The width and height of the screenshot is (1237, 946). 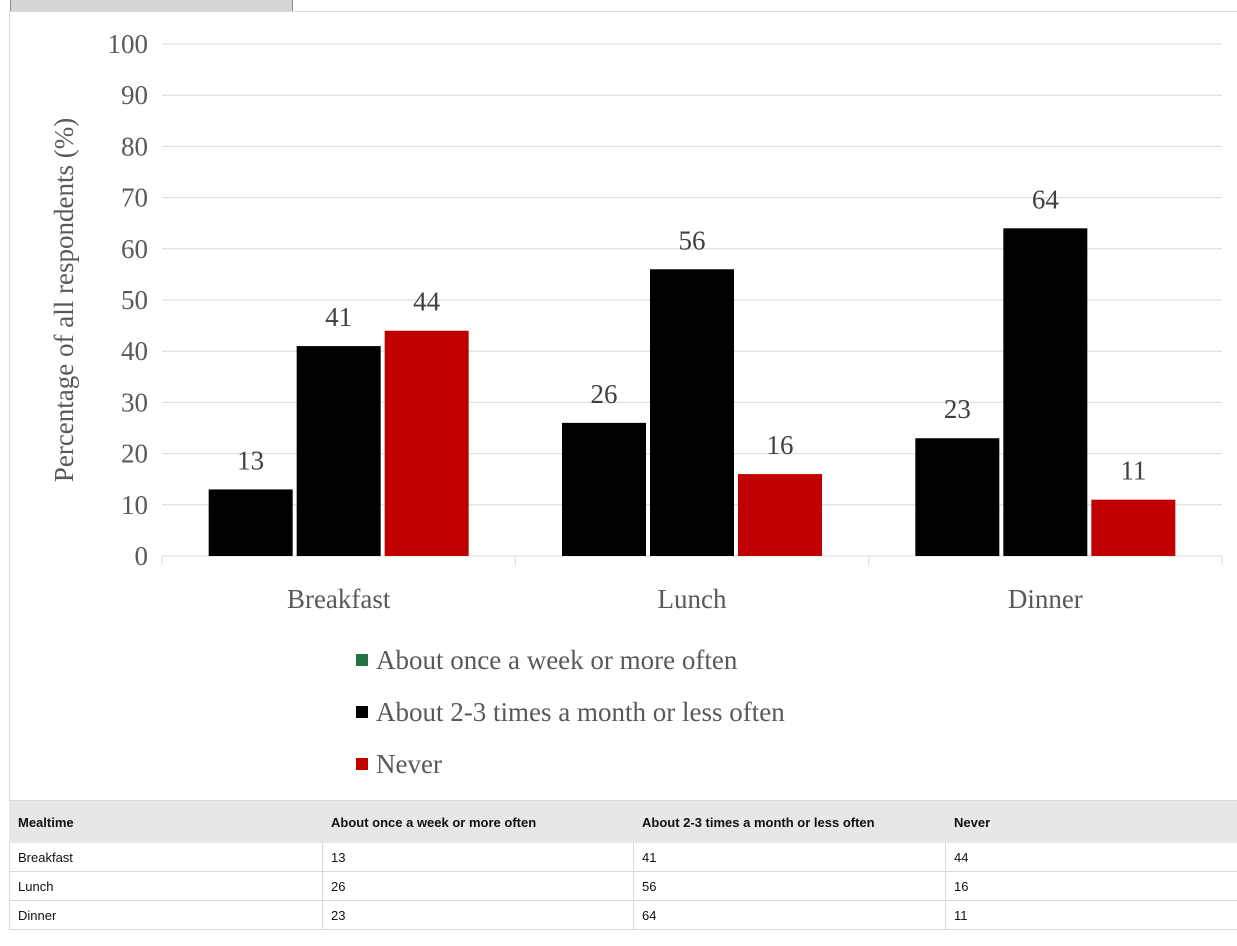 What do you see at coordinates (957, 409) in the screenshot?
I see `data-label: 23` at bounding box center [957, 409].